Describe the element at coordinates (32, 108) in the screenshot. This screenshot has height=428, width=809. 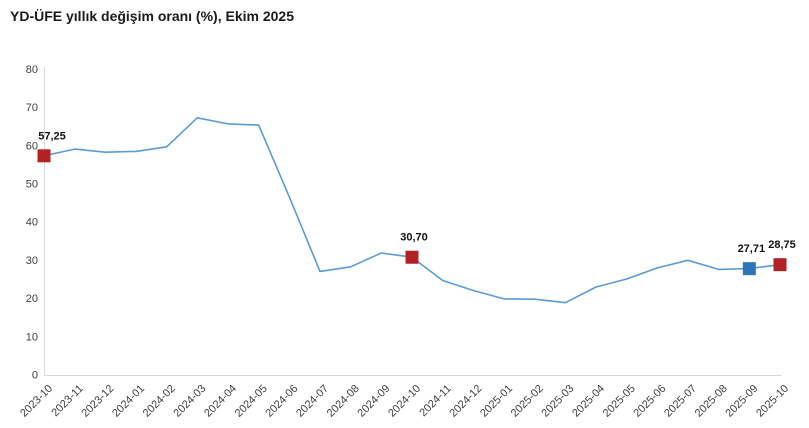
I see `y-axis-tick-label: 70` at that location.